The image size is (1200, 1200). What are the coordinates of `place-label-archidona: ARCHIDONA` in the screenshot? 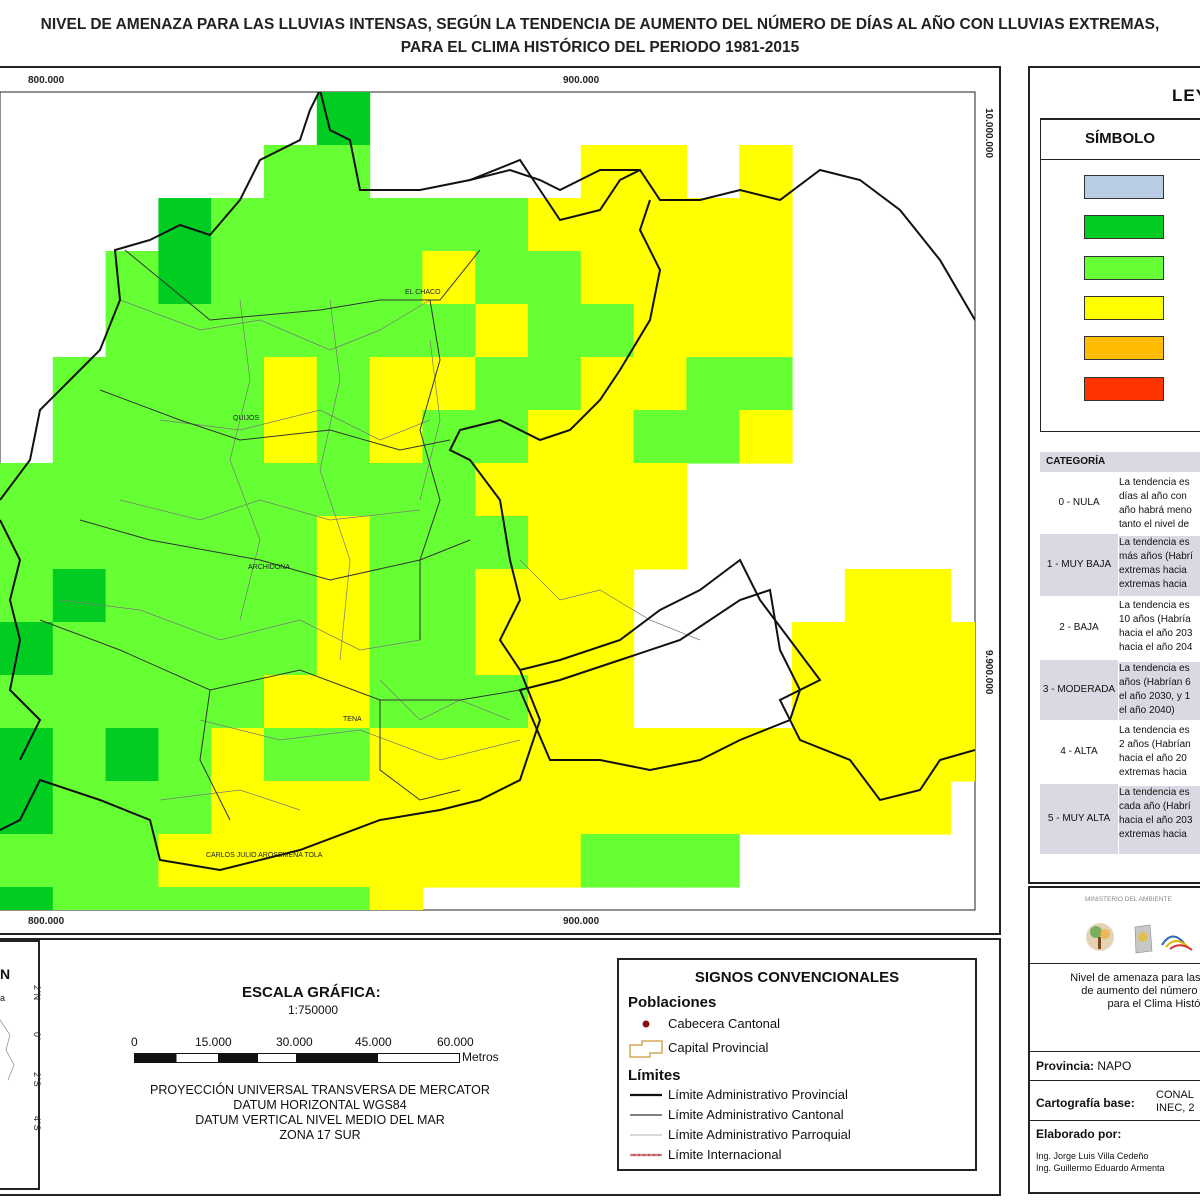 It's located at (269, 567).